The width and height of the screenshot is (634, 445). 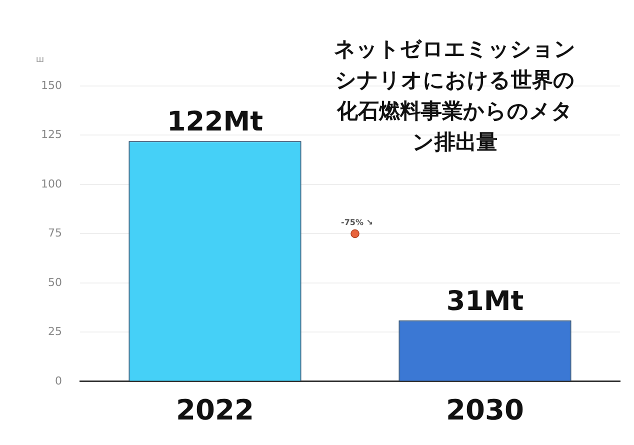 What do you see at coordinates (58, 381) in the screenshot?
I see `y-tick-label: 0` at bounding box center [58, 381].